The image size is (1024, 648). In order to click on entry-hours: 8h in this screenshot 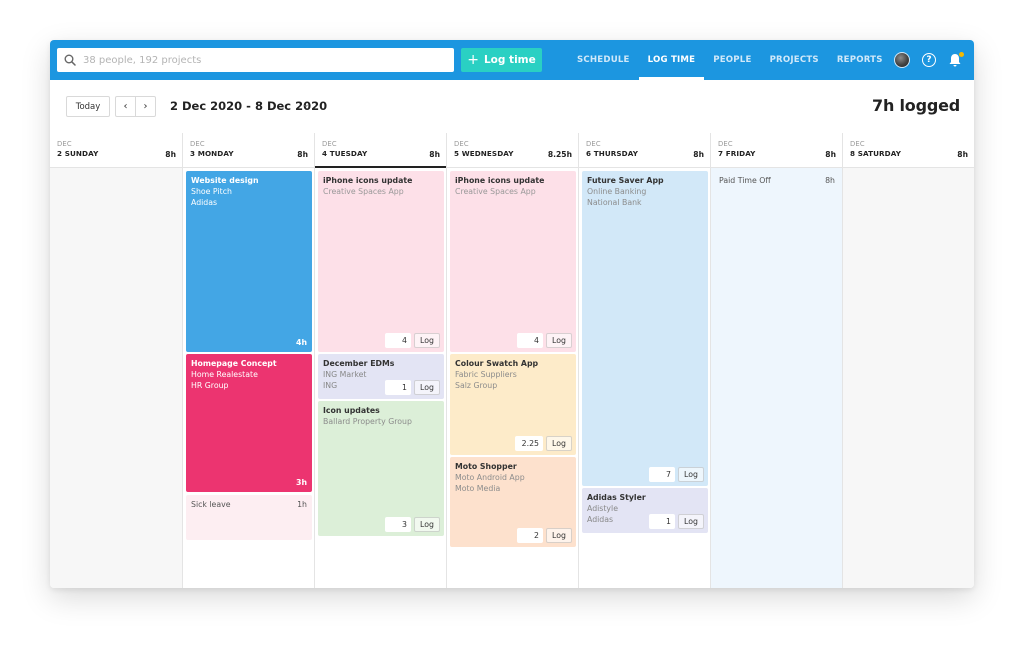, I will do `click(830, 180)`.